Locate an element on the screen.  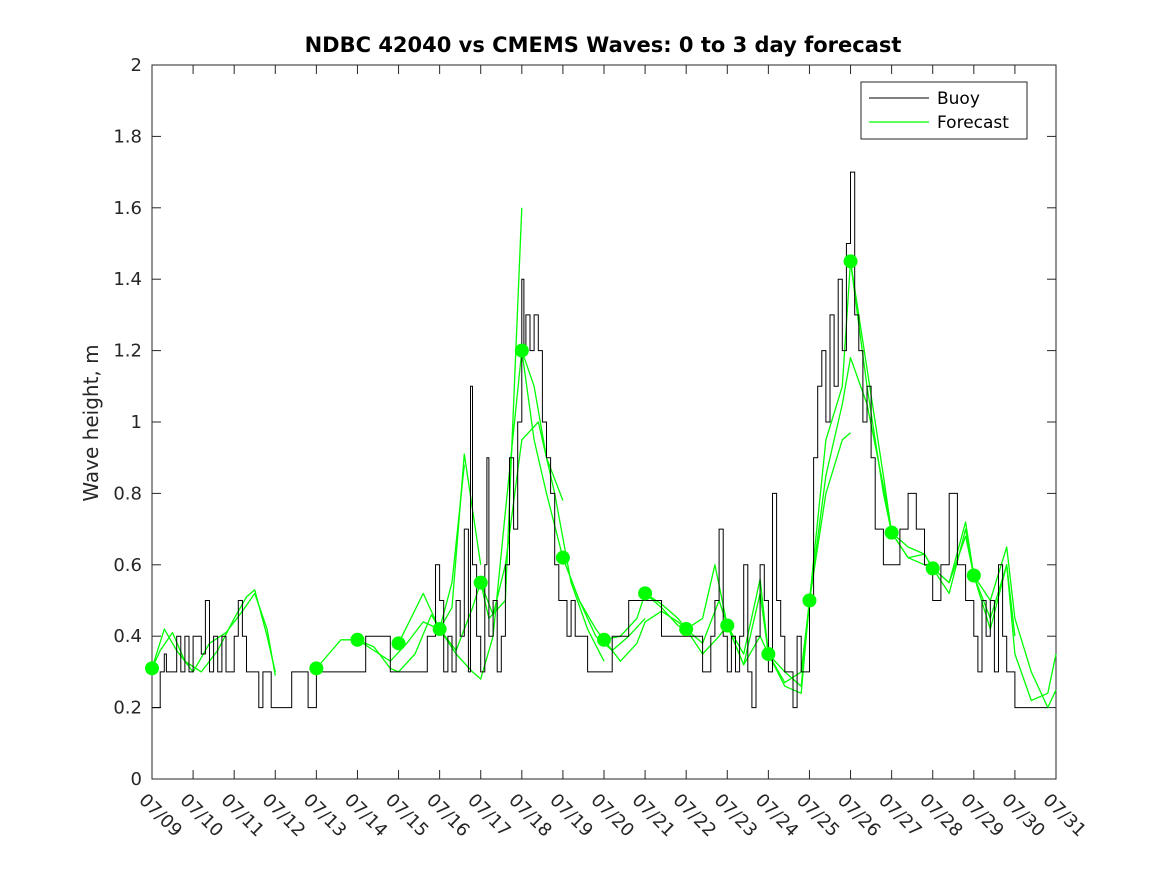
x-tick-label: 07/28 is located at coordinates (941, 816).